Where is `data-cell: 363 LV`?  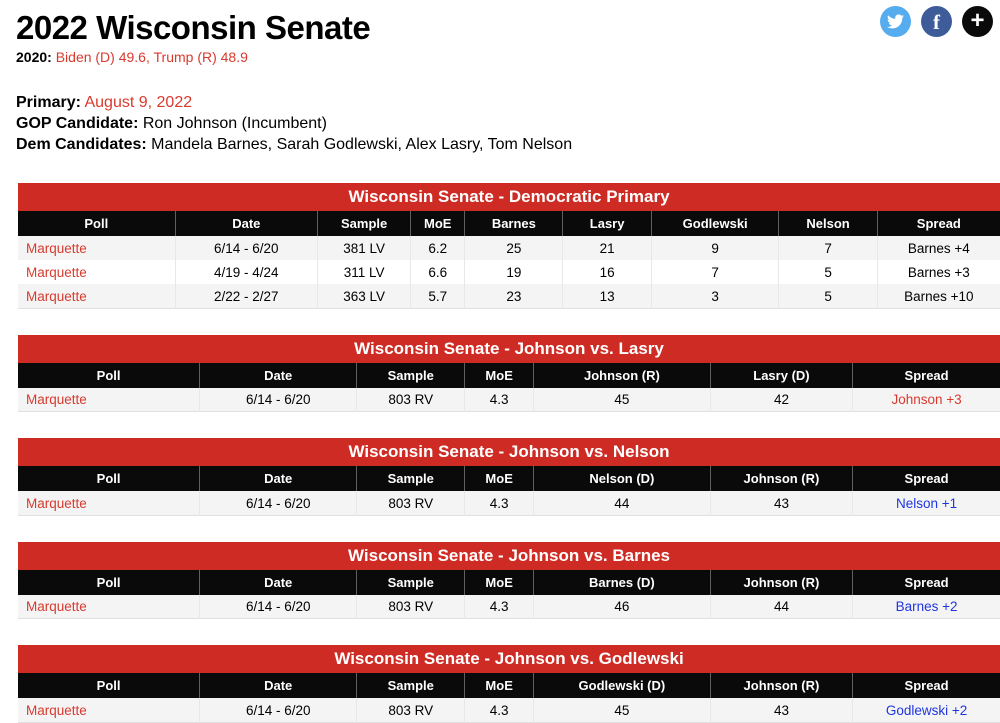
data-cell: 363 LV is located at coordinates (363, 296).